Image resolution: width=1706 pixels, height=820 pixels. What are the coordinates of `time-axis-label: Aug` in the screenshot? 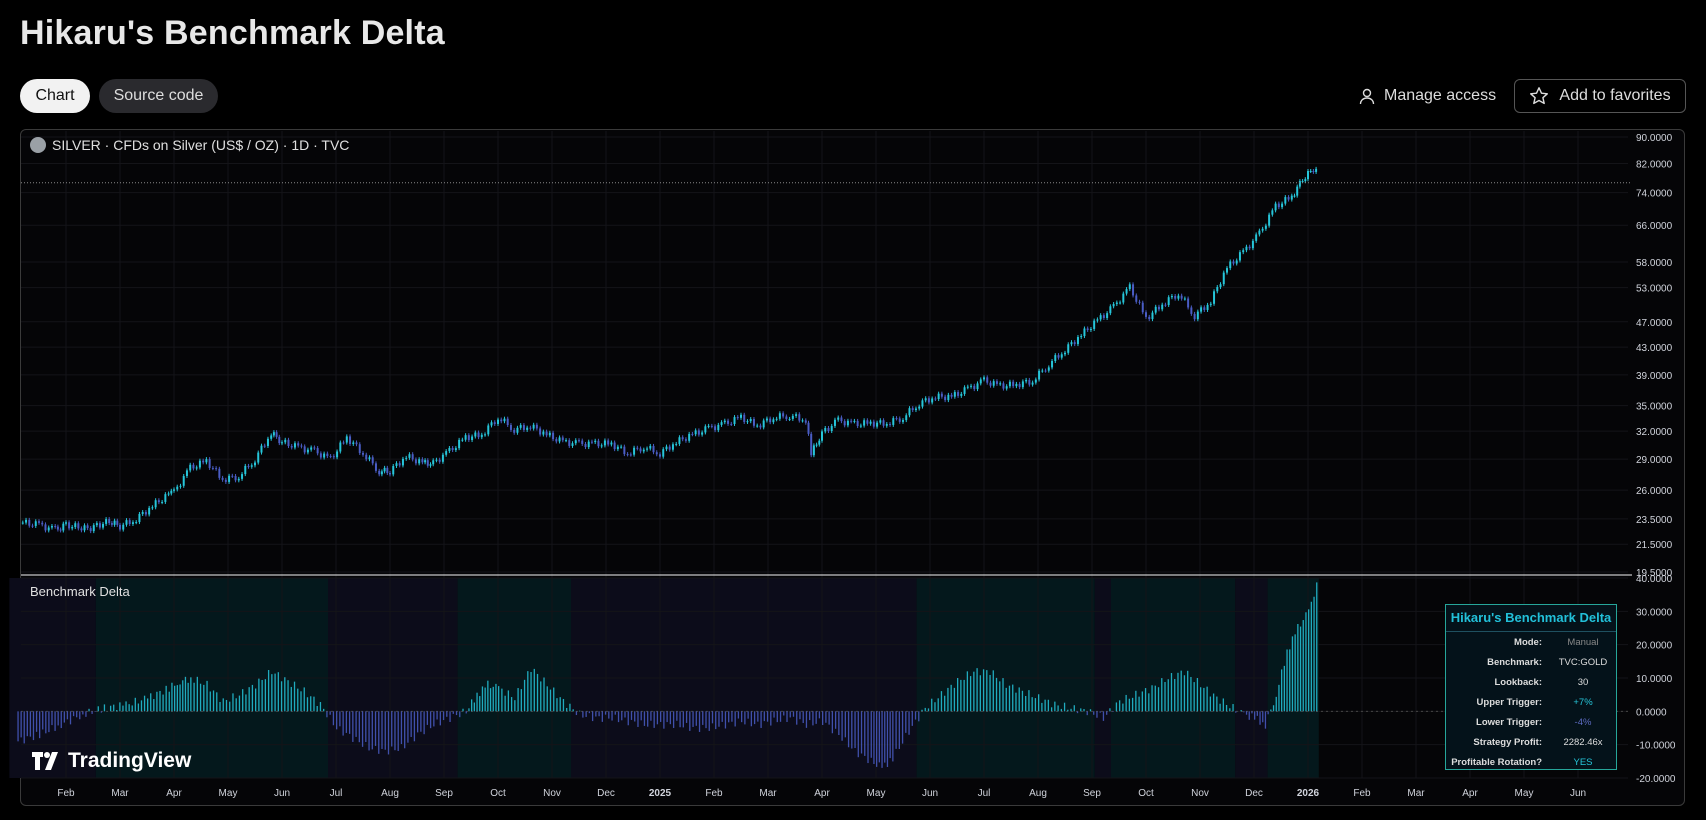 It's located at (1038, 793).